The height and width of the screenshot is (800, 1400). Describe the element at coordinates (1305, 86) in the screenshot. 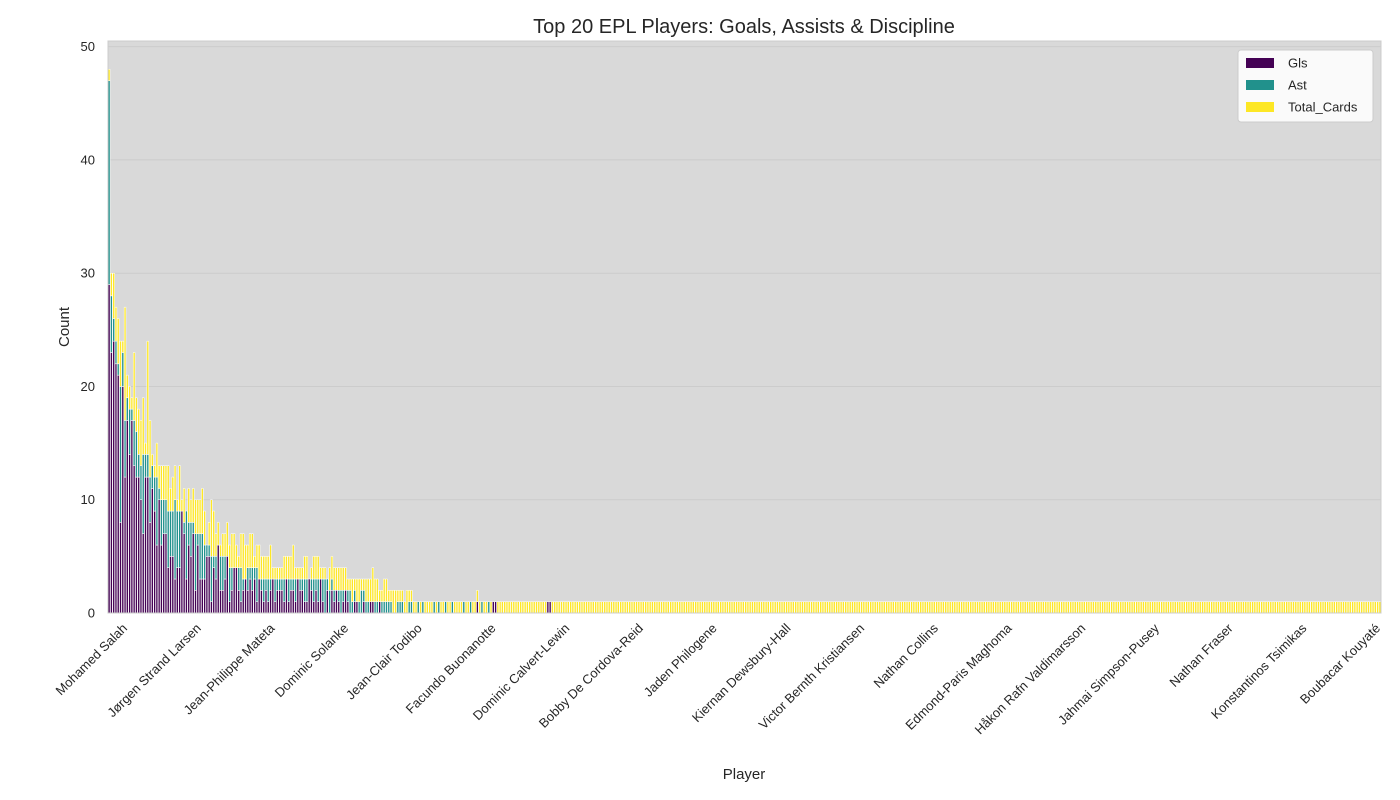

I see `legend: Gls Ast Total_Cards` at that location.